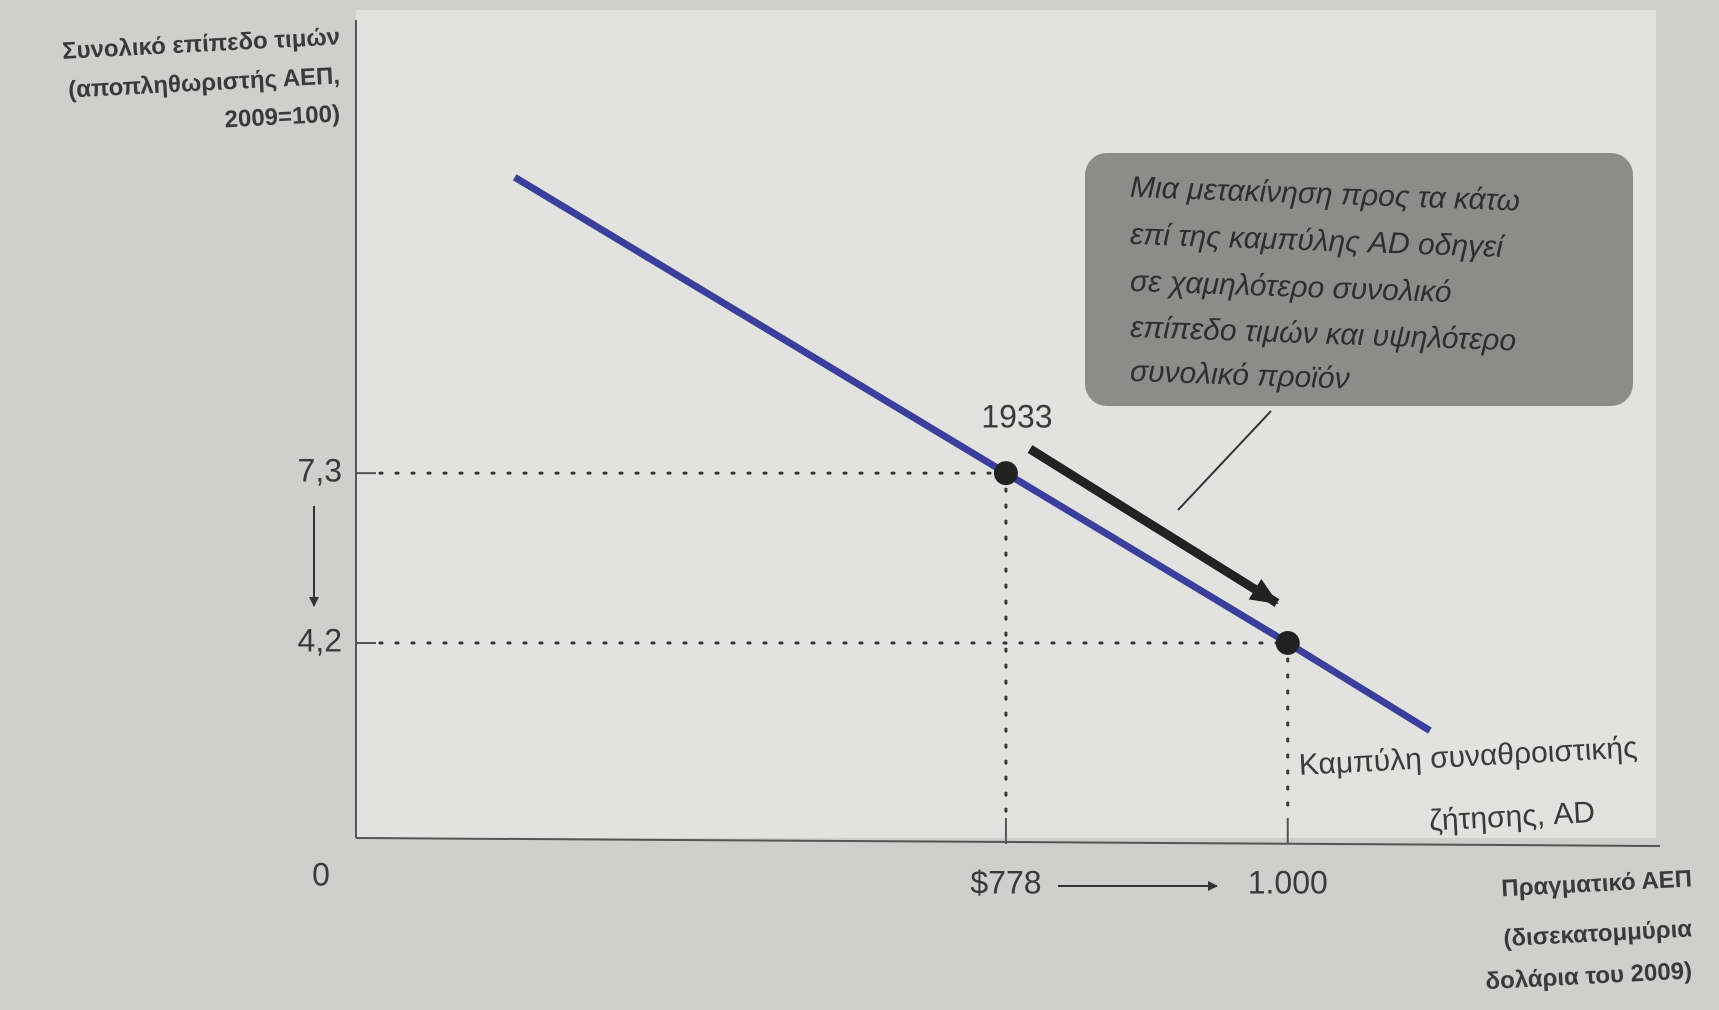 The height and width of the screenshot is (1010, 1719). Describe the element at coordinates (1239, 375) in the screenshot. I see `callout-text: συνολικό προϊόν` at that location.